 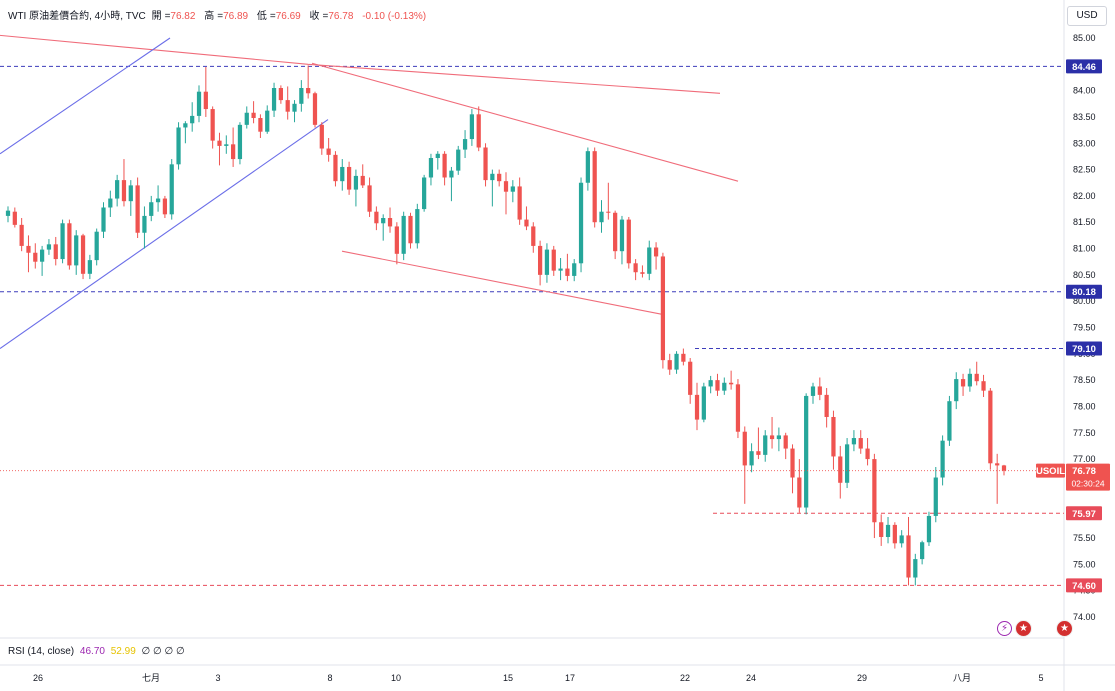 I want to click on symbol-tag-text: USOIL, so click(x=1050, y=471).